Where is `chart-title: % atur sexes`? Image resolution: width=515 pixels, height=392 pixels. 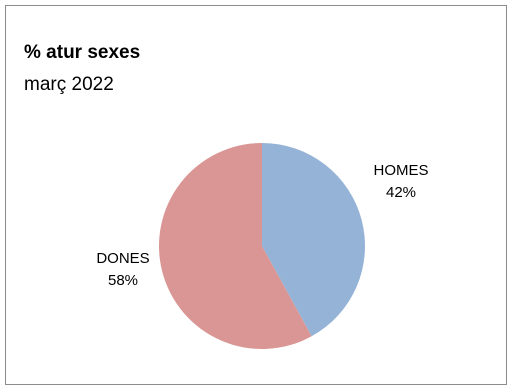 chart-title: % atur sexes is located at coordinates (82, 52).